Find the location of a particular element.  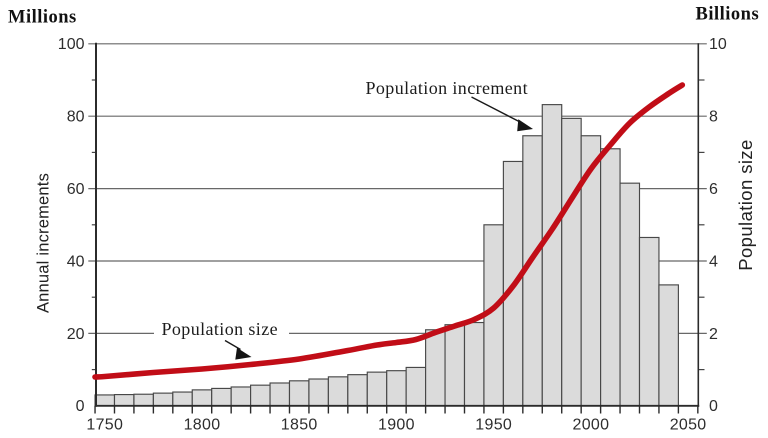

svg-text: 6 is located at coordinates (713, 189).